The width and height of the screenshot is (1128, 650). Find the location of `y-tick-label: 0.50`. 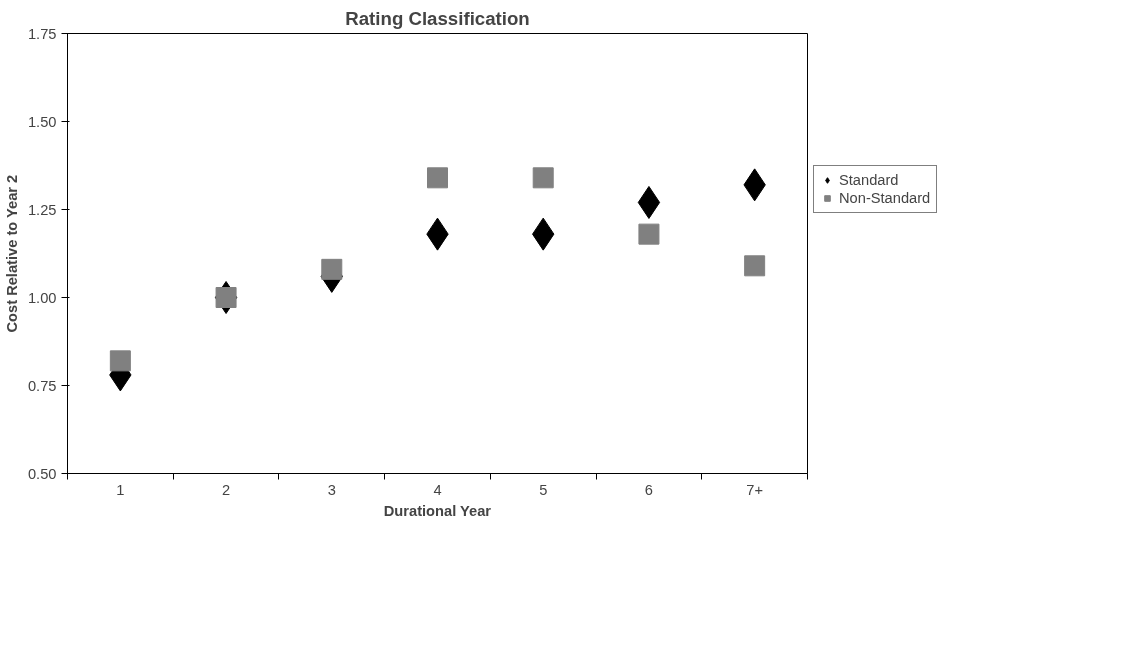

y-tick-label: 0.50 is located at coordinates (42, 473).